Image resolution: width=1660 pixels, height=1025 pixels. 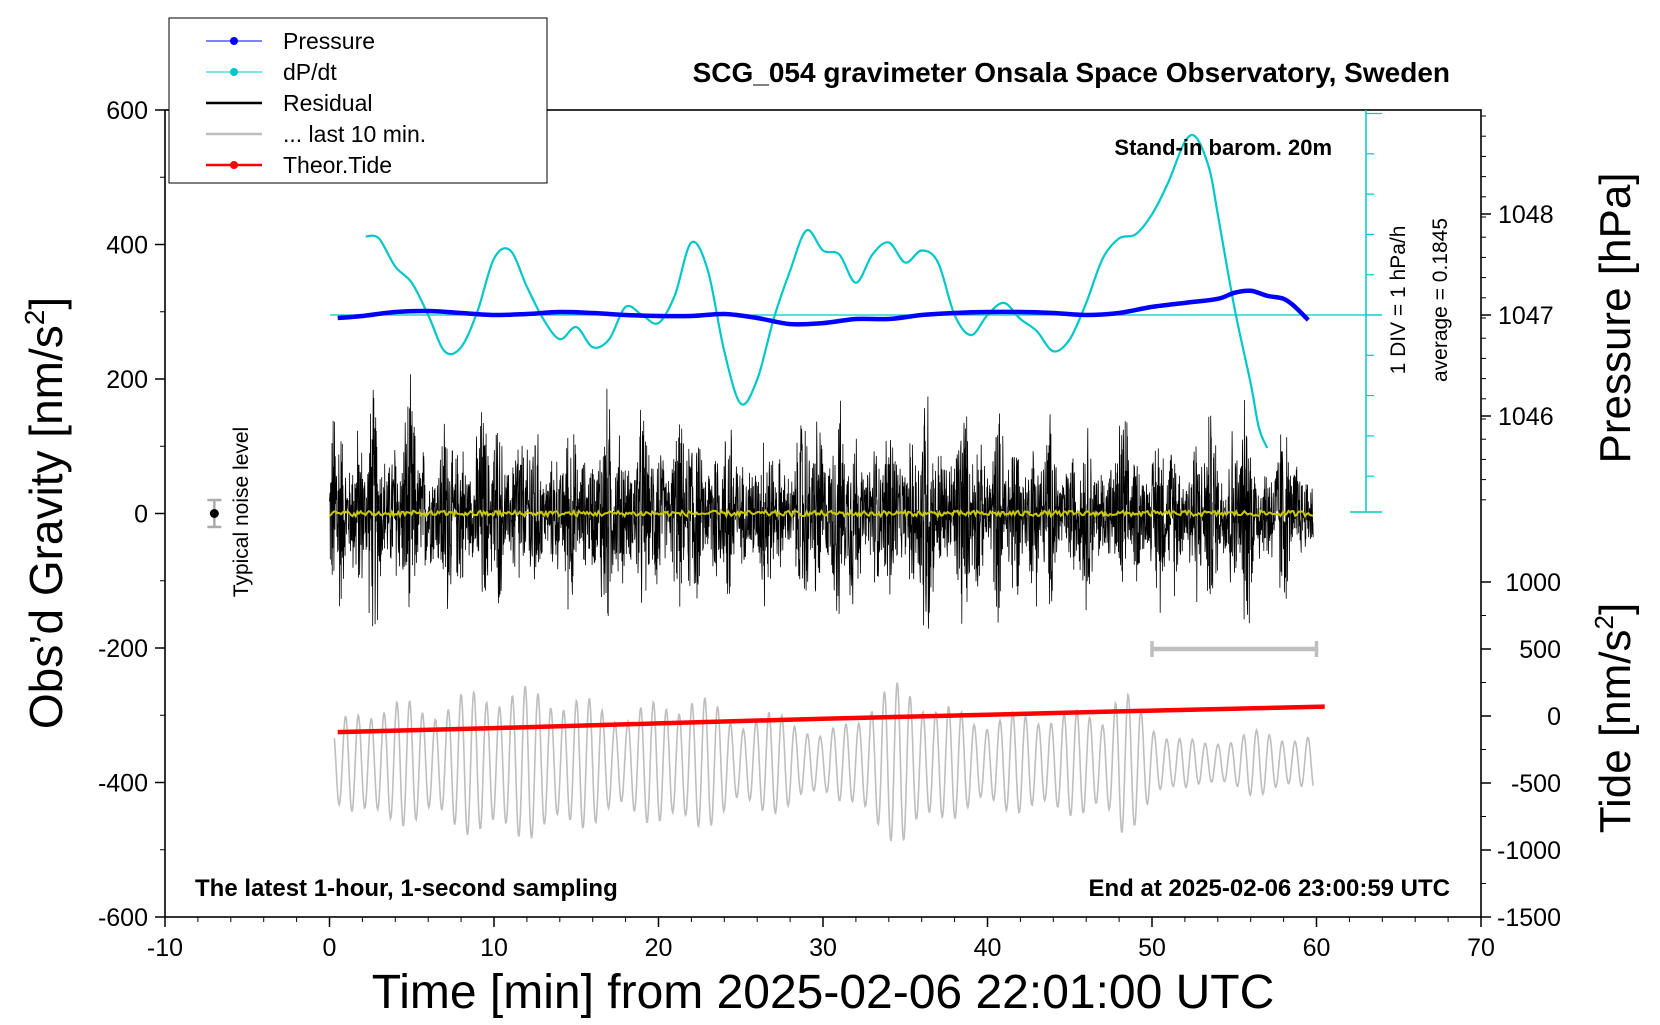 What do you see at coordinates (823, 948) in the screenshot?
I see `x-tick-label: 30` at bounding box center [823, 948].